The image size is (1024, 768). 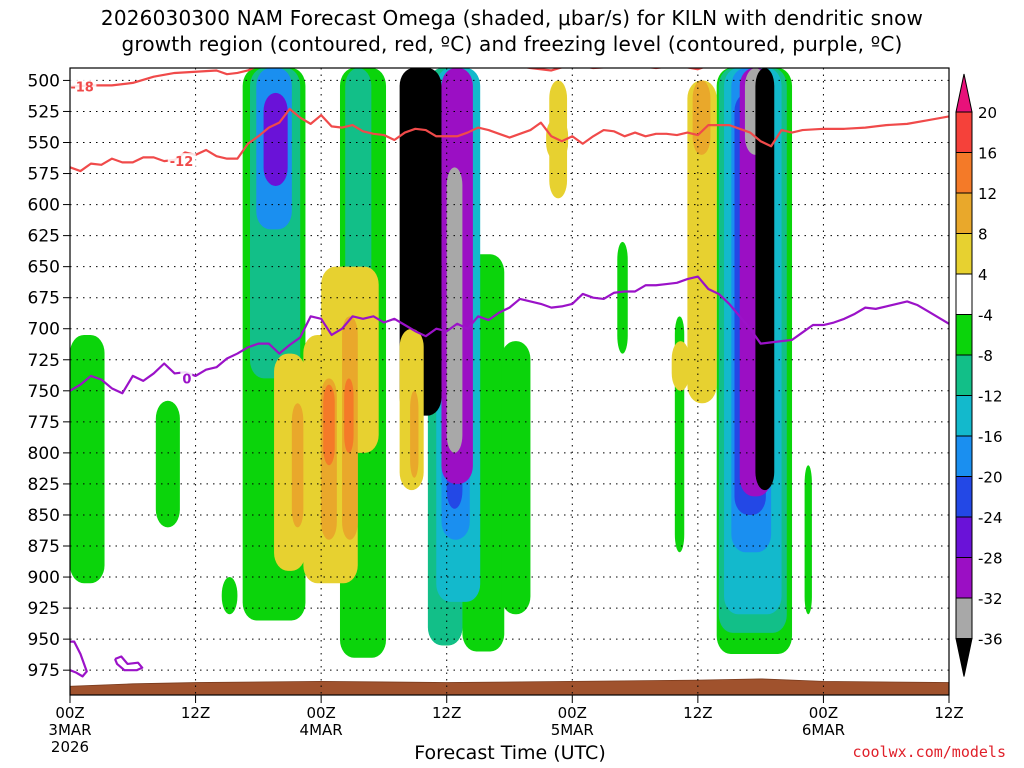 What do you see at coordinates (44, 299) in the screenshot?
I see `y-tick-label: 675` at bounding box center [44, 299].